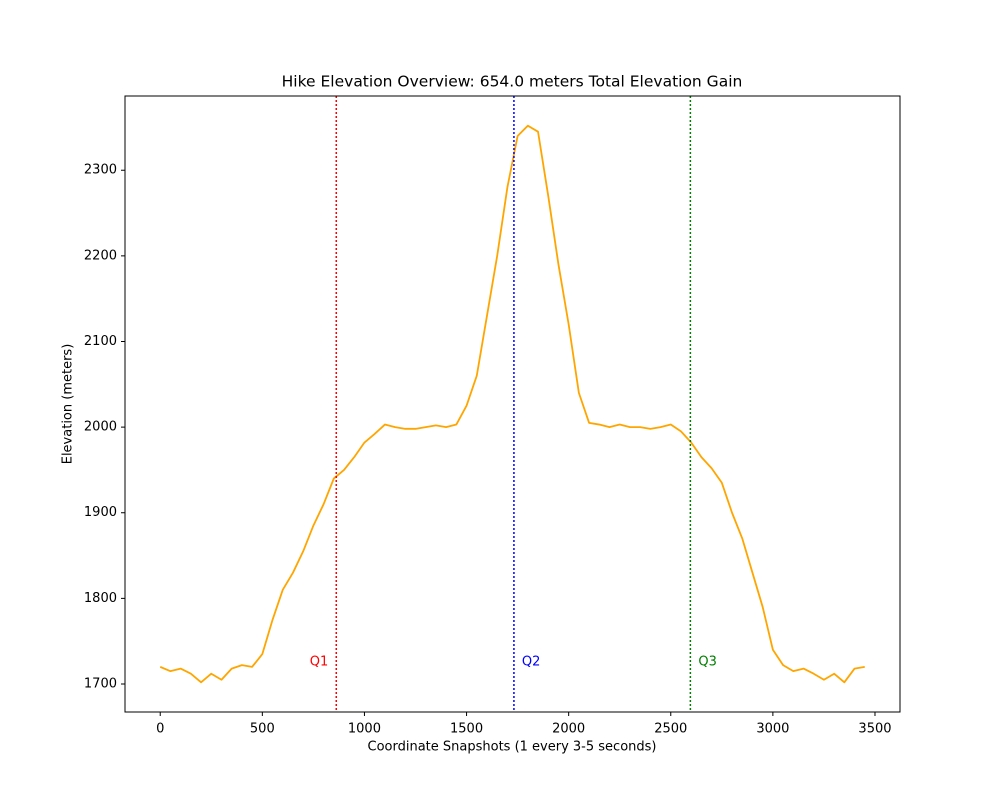 The image size is (1000, 804). Describe the element at coordinates (100, 170) in the screenshot. I see `y-tick-label: 2300` at that location.